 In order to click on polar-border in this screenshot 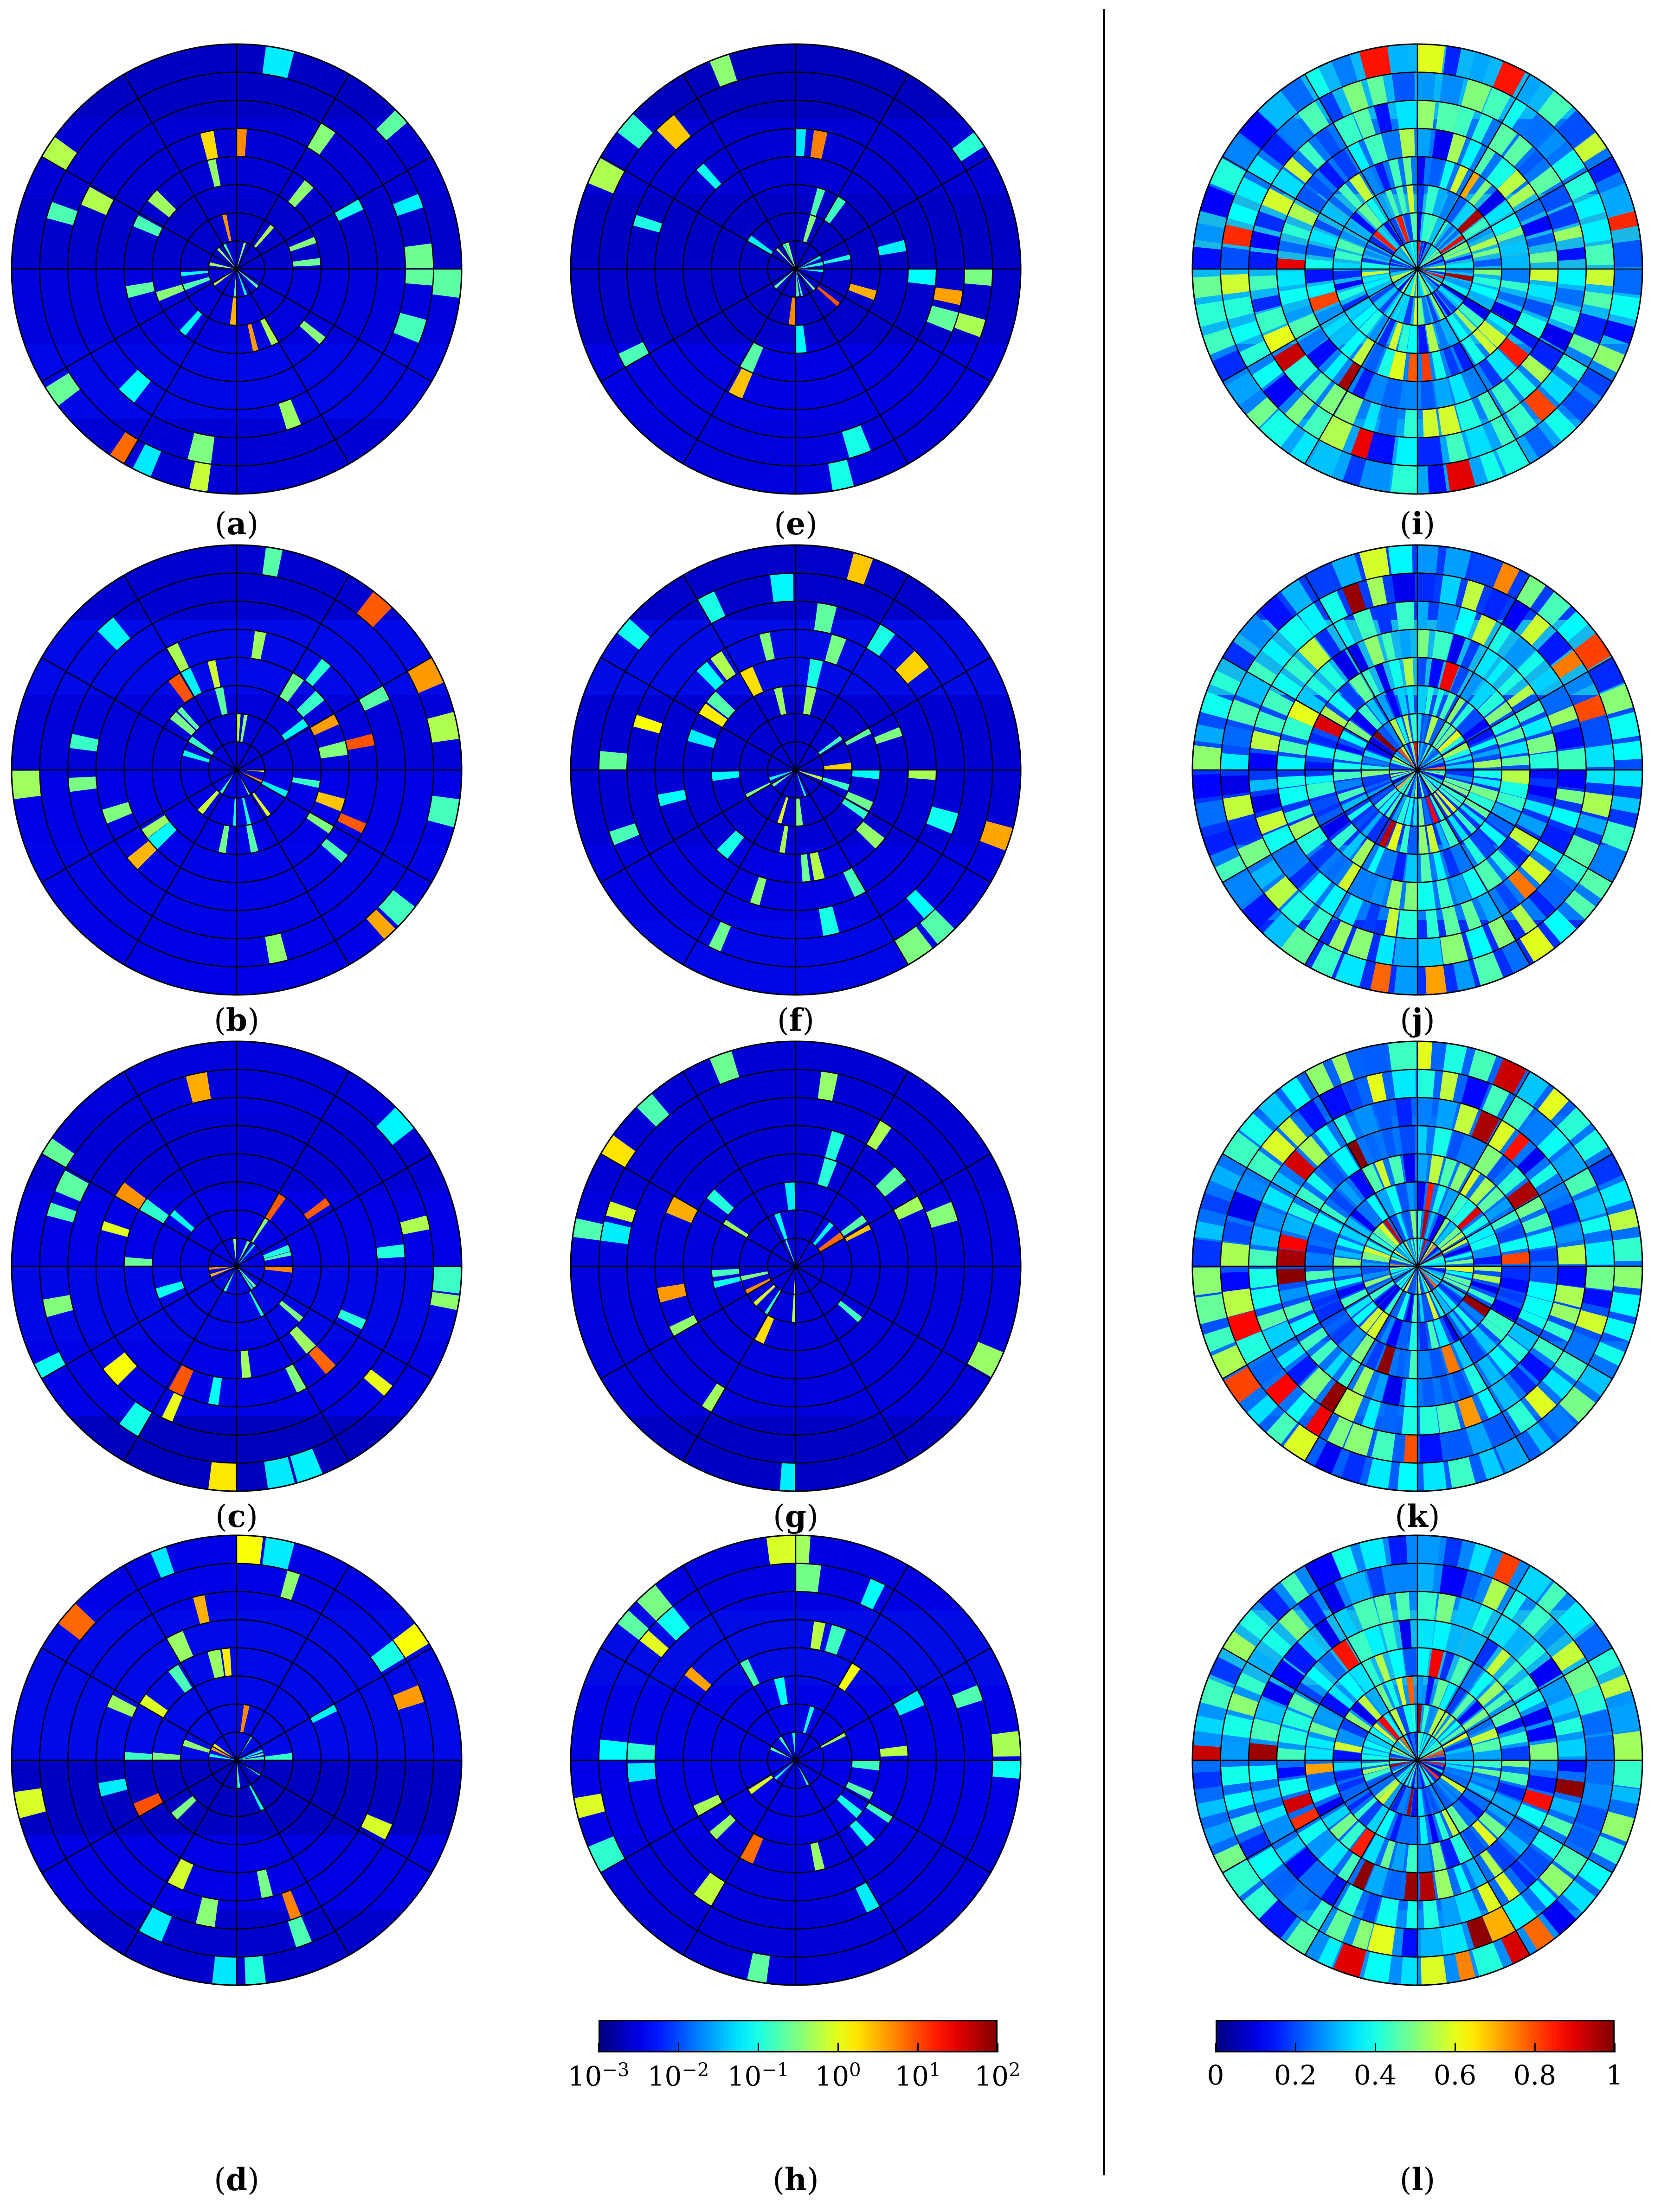, I will do `click(1417, 770)`.